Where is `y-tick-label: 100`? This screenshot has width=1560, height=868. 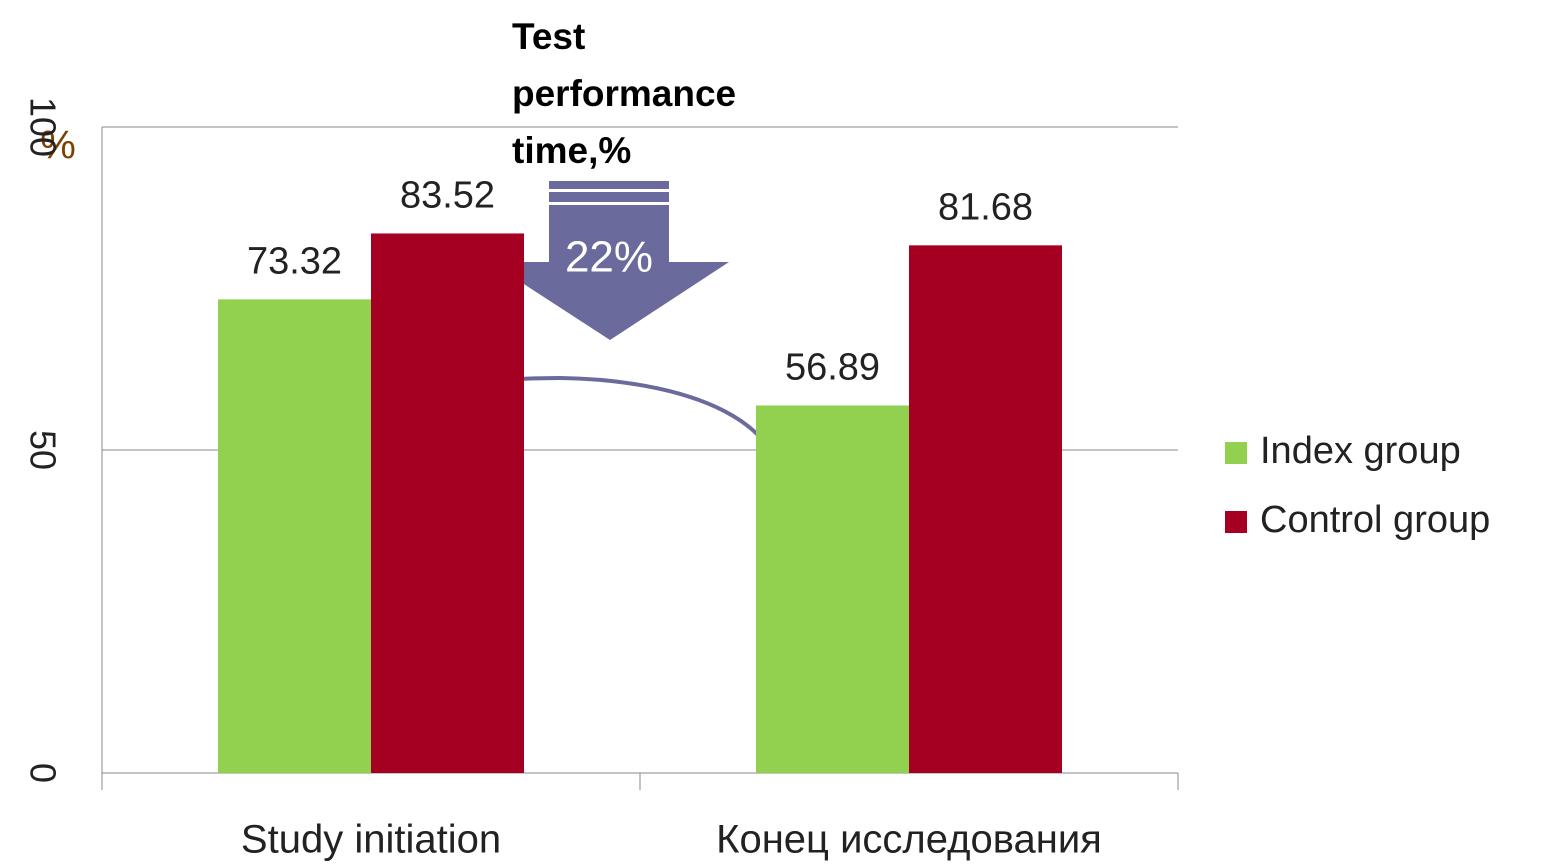
y-tick-label: 100 is located at coordinates (42, 127).